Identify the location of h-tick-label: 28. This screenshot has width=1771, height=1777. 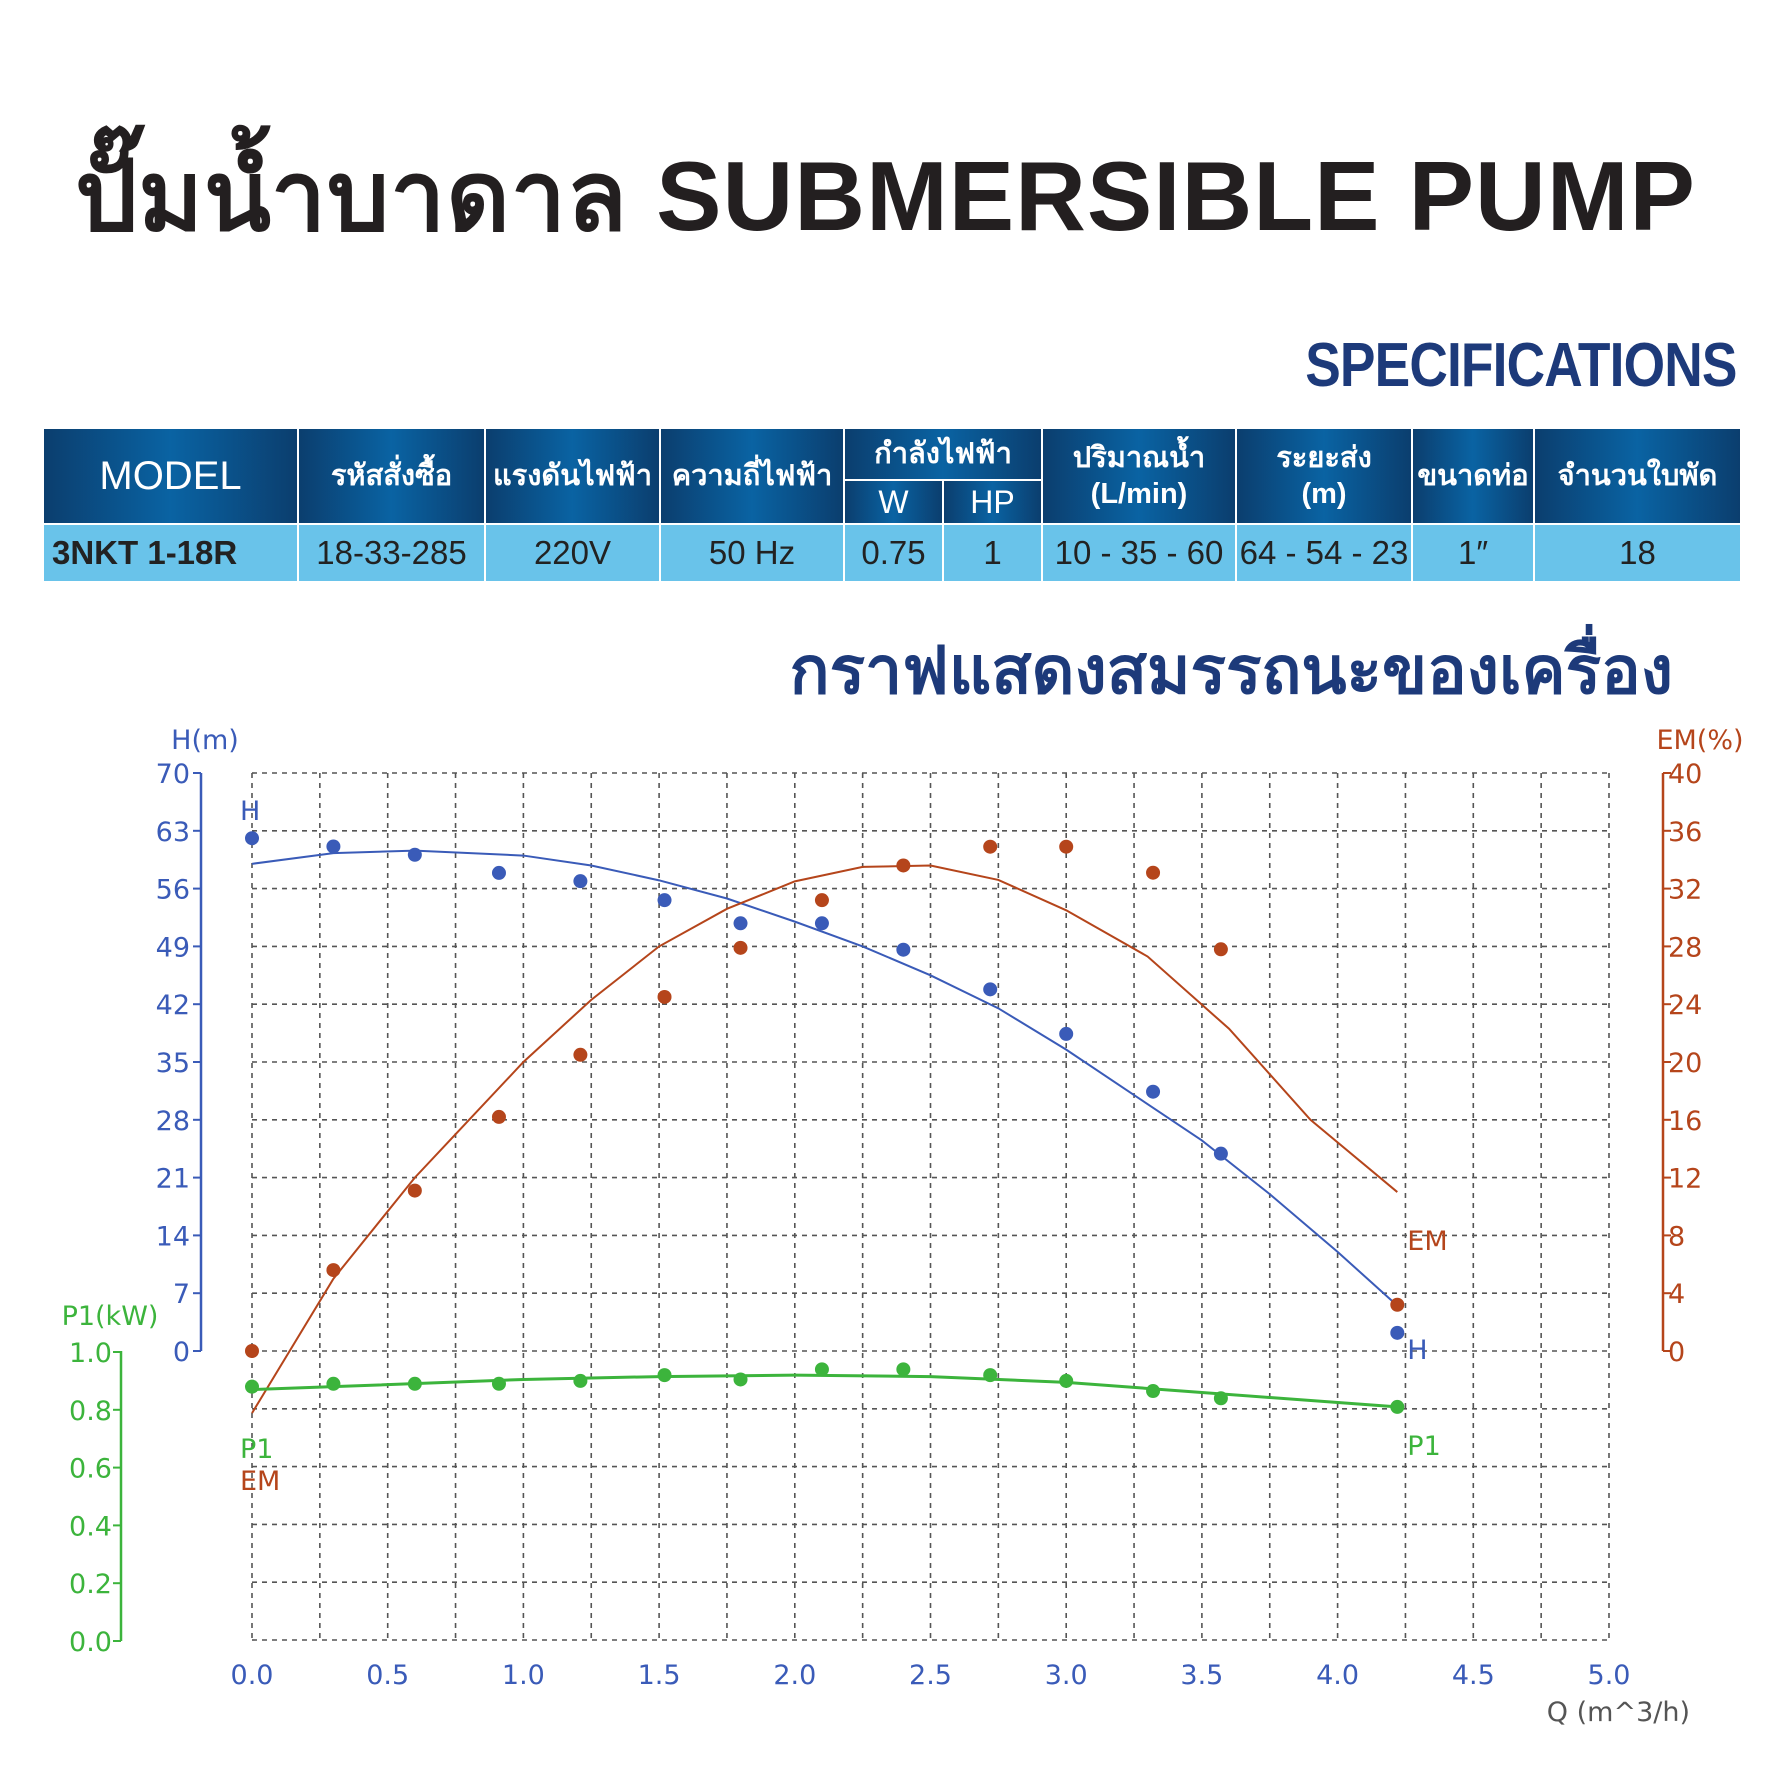
(173, 1121).